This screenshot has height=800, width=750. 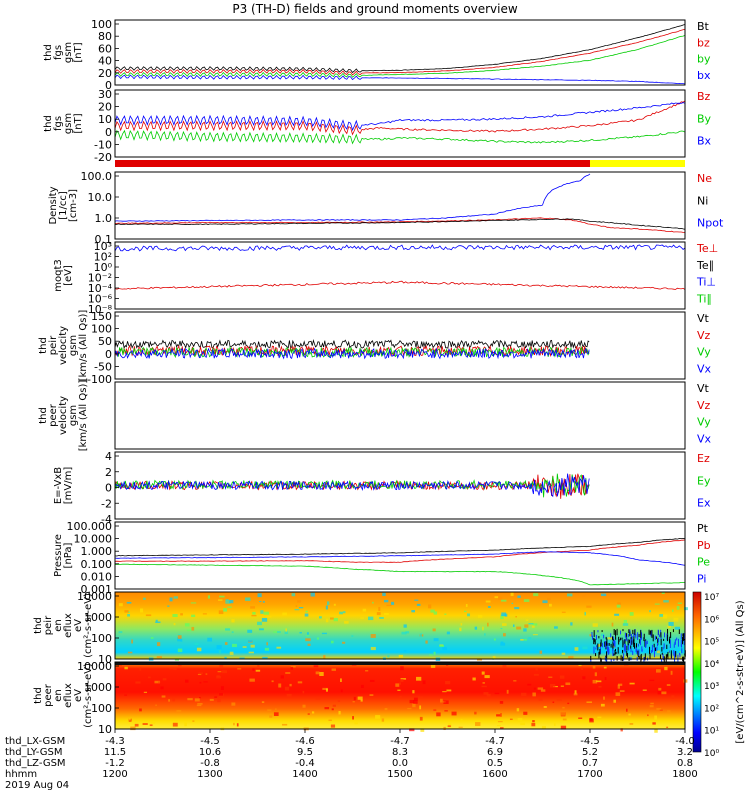 What do you see at coordinates (101, 316) in the screenshot?
I see `y-tick-label: 150` at bounding box center [101, 316].